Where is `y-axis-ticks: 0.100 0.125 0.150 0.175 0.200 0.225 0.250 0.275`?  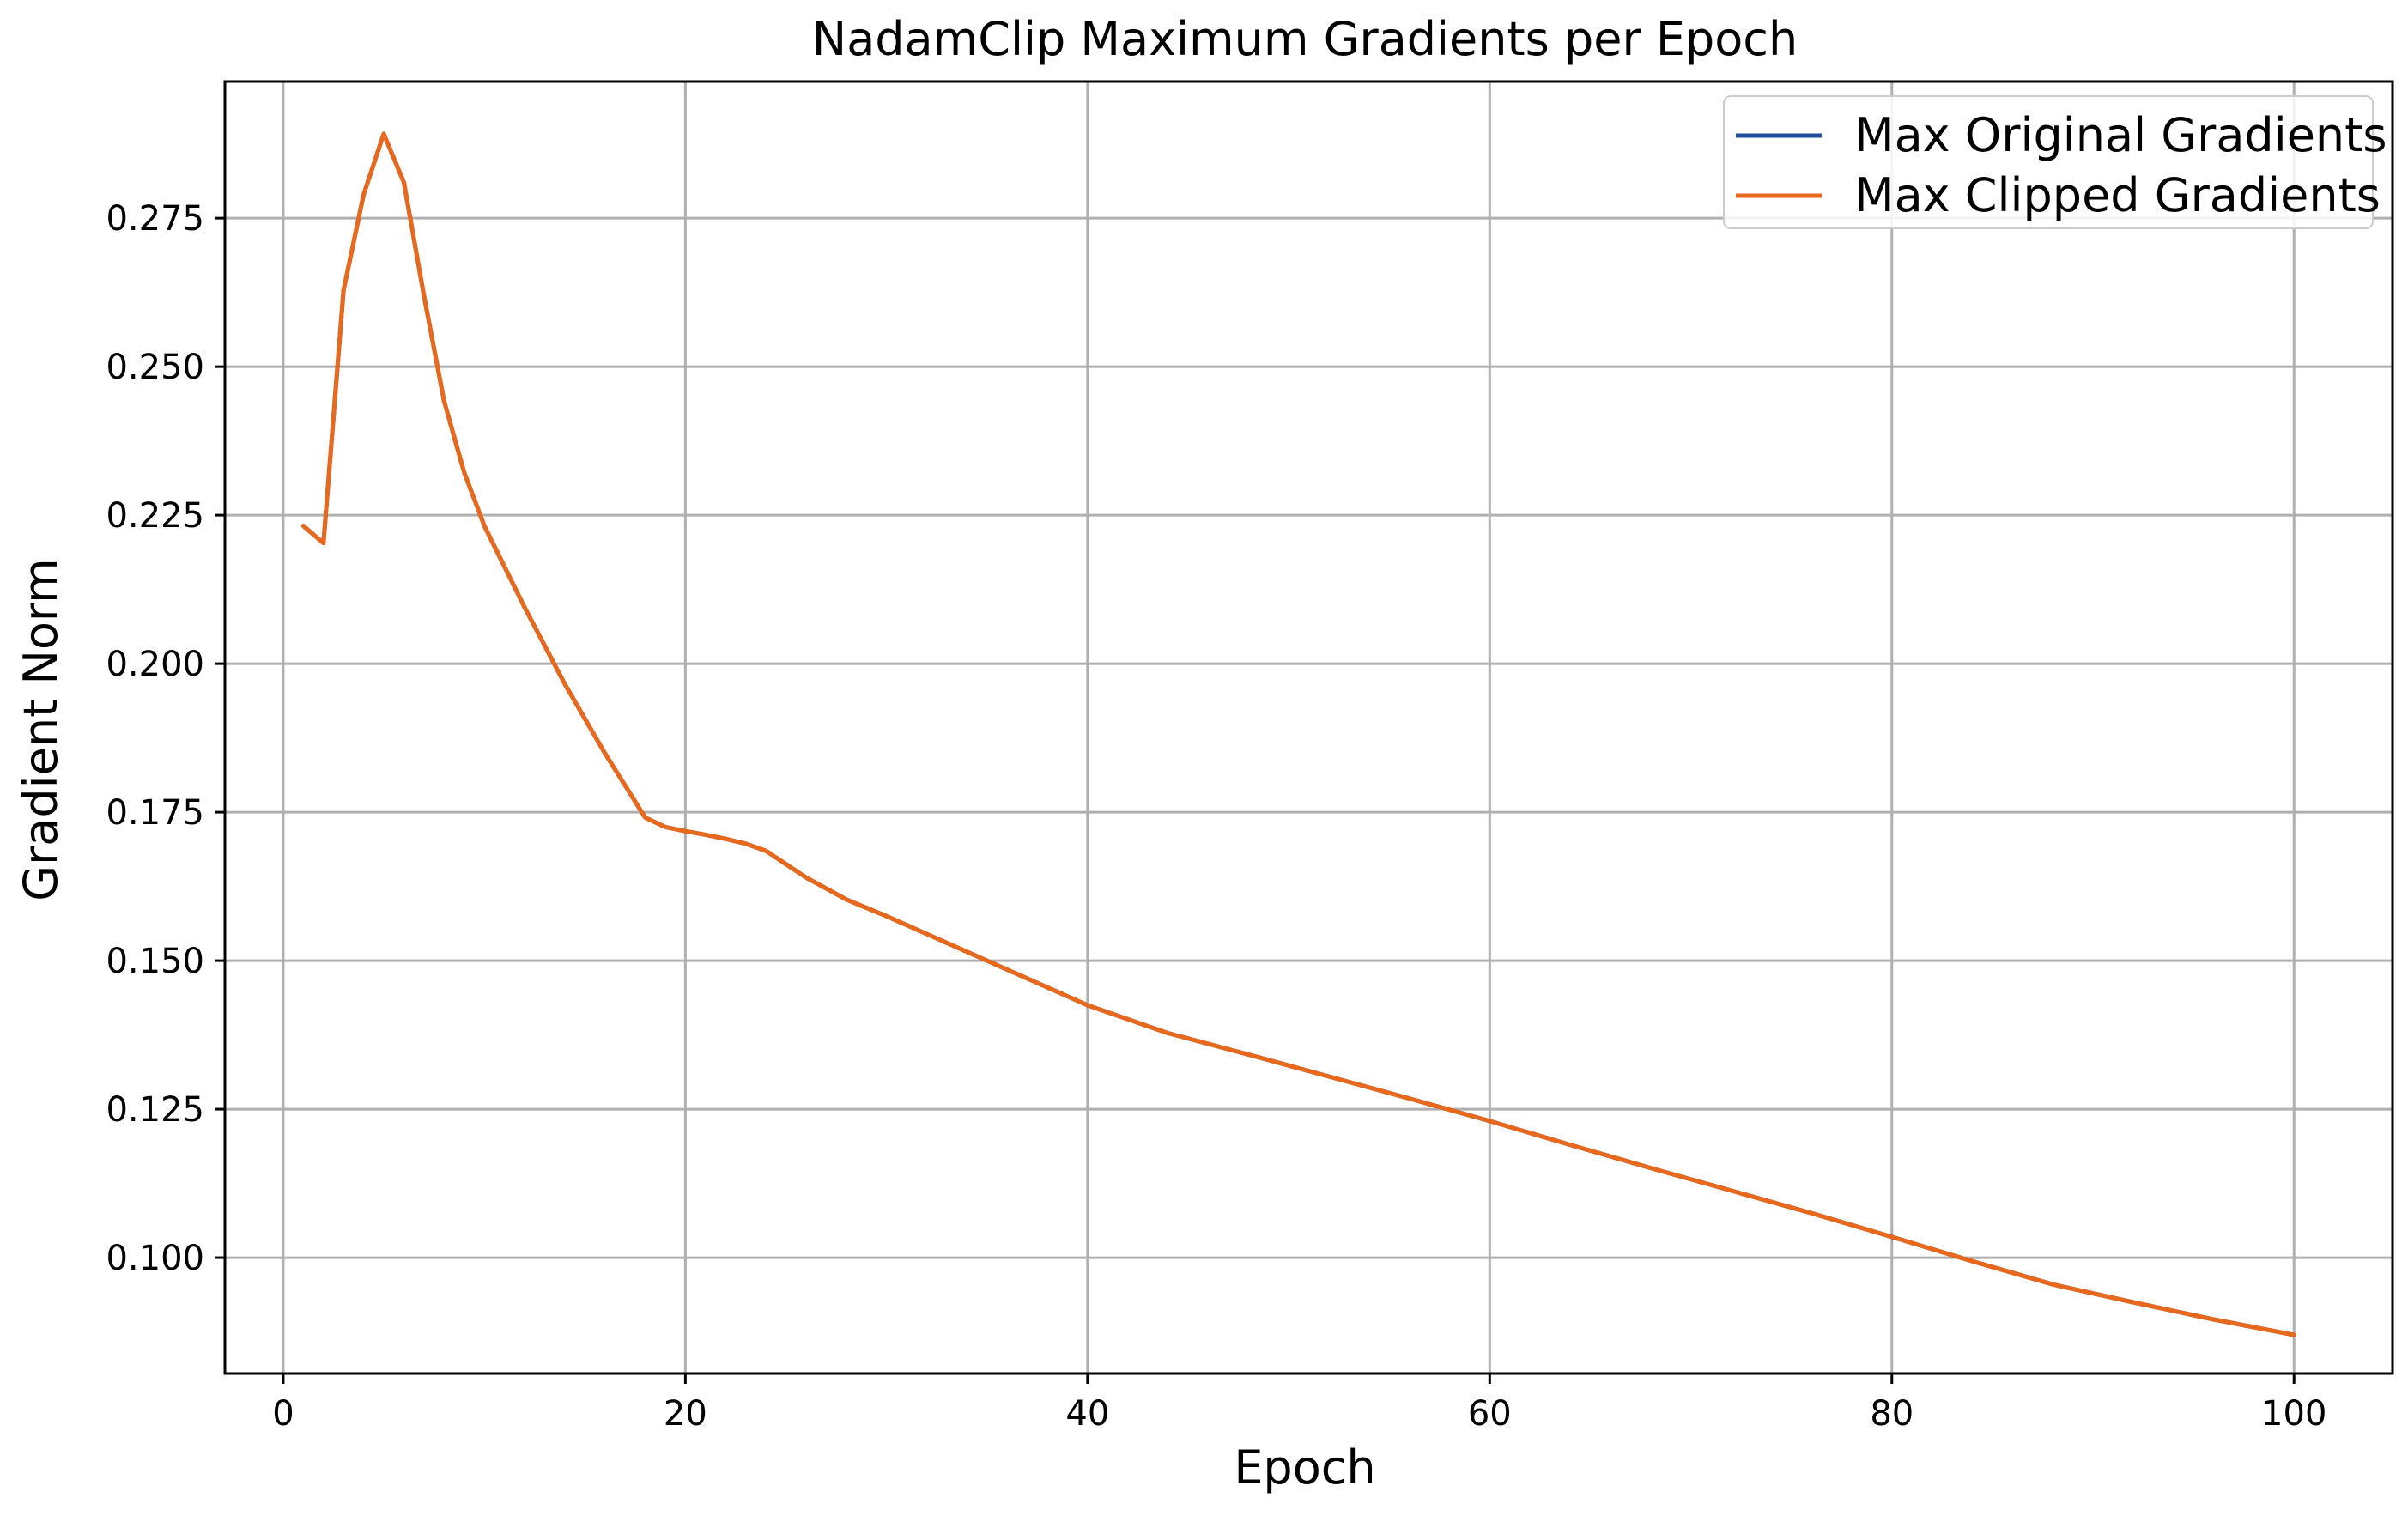 y-axis-ticks: 0.100 0.125 0.150 0.175 0.200 0.225 0.250 0.275 is located at coordinates (166, 738).